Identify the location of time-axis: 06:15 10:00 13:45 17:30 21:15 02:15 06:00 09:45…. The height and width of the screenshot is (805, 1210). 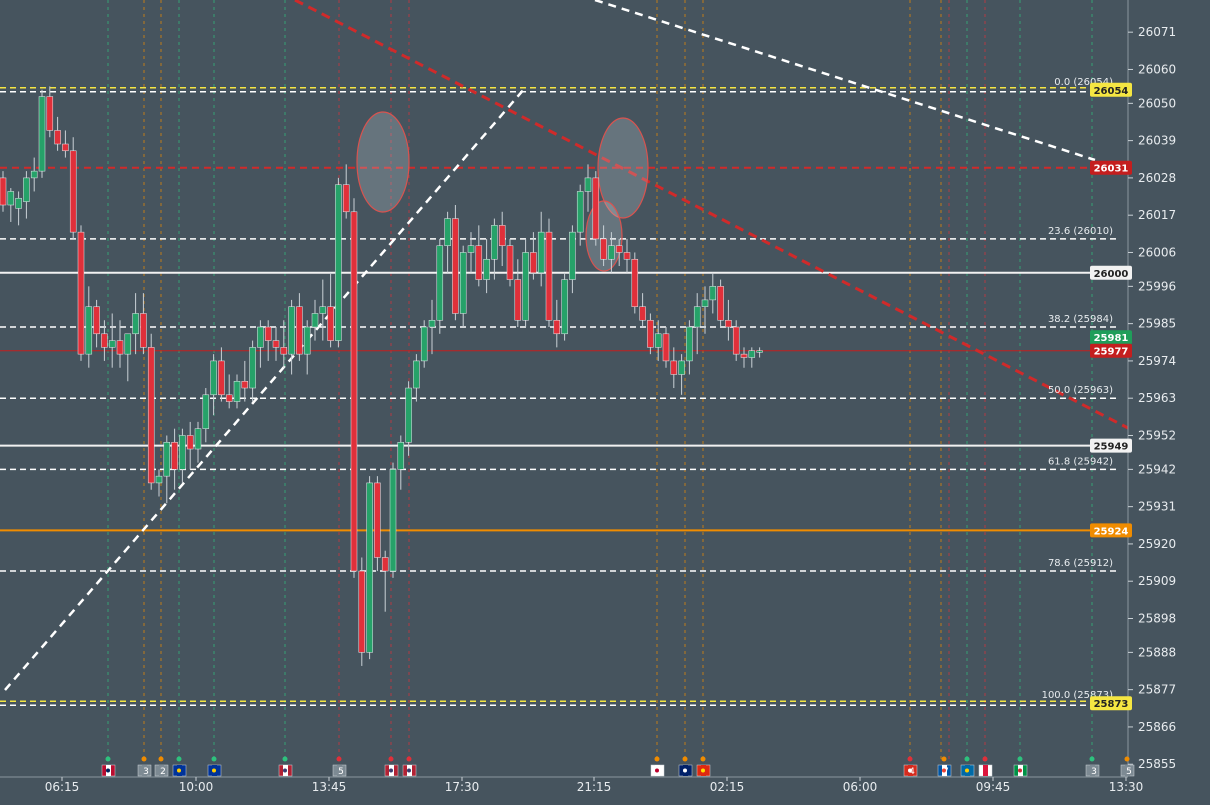
(572, 785).